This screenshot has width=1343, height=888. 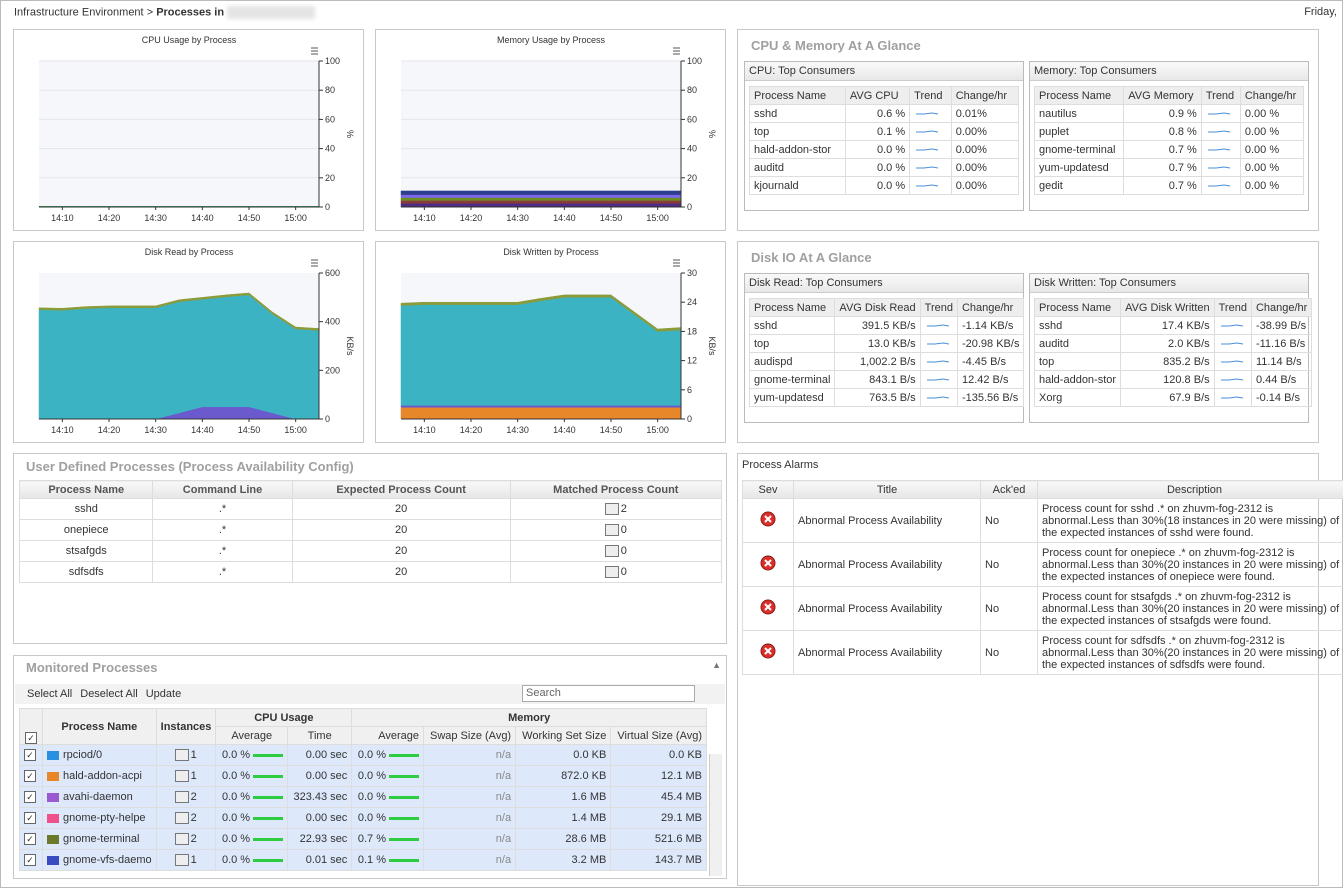 What do you see at coordinates (1218, 167) in the screenshot?
I see `trend-line` at bounding box center [1218, 167].